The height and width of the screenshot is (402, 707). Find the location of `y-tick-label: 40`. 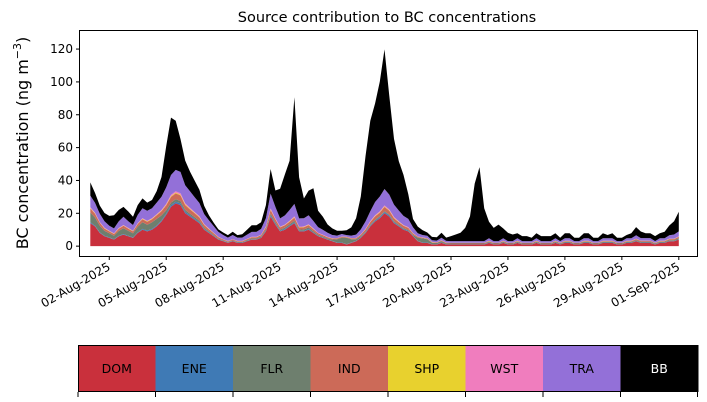

y-tick-label: 40 is located at coordinates (65, 180).